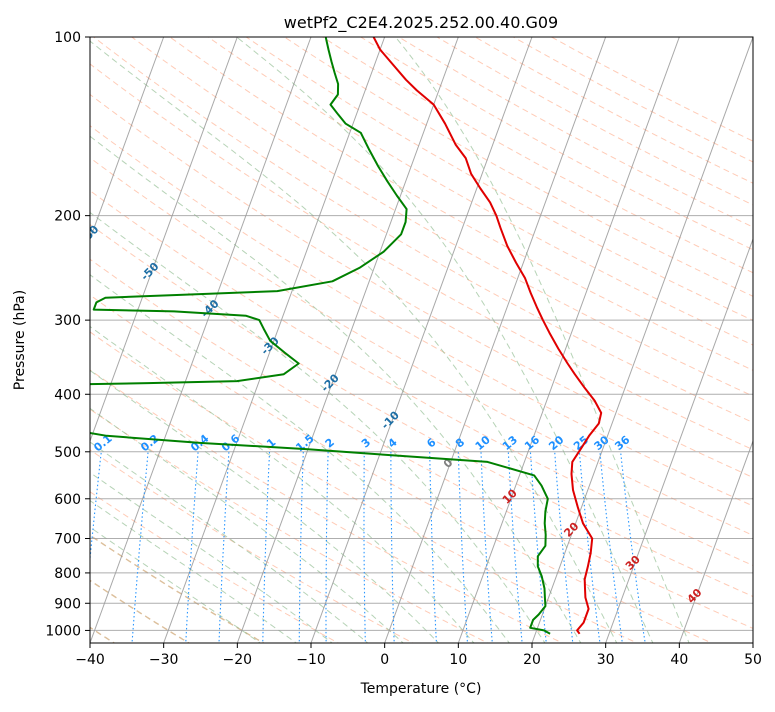 Image resolution: width=775 pixels, height=712 pixels. What do you see at coordinates (67, 395) in the screenshot?
I see `y-tick-label: 400` at bounding box center [67, 395].